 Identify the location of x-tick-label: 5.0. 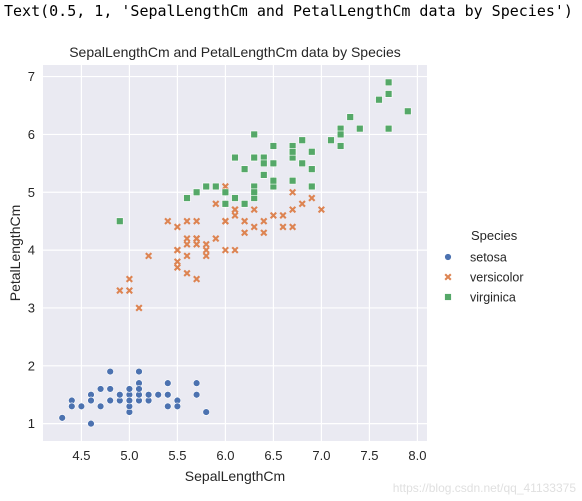
(129, 455).